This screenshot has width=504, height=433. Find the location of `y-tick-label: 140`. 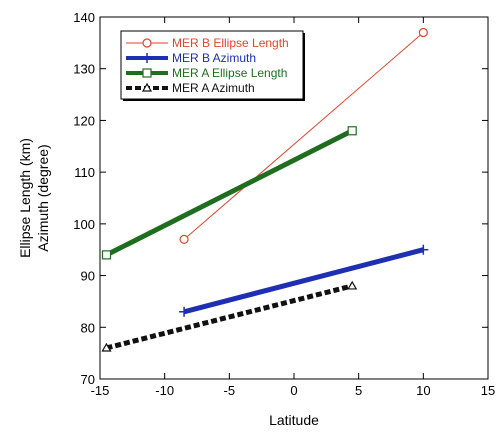

y-tick-label: 140 is located at coordinates (84, 17).